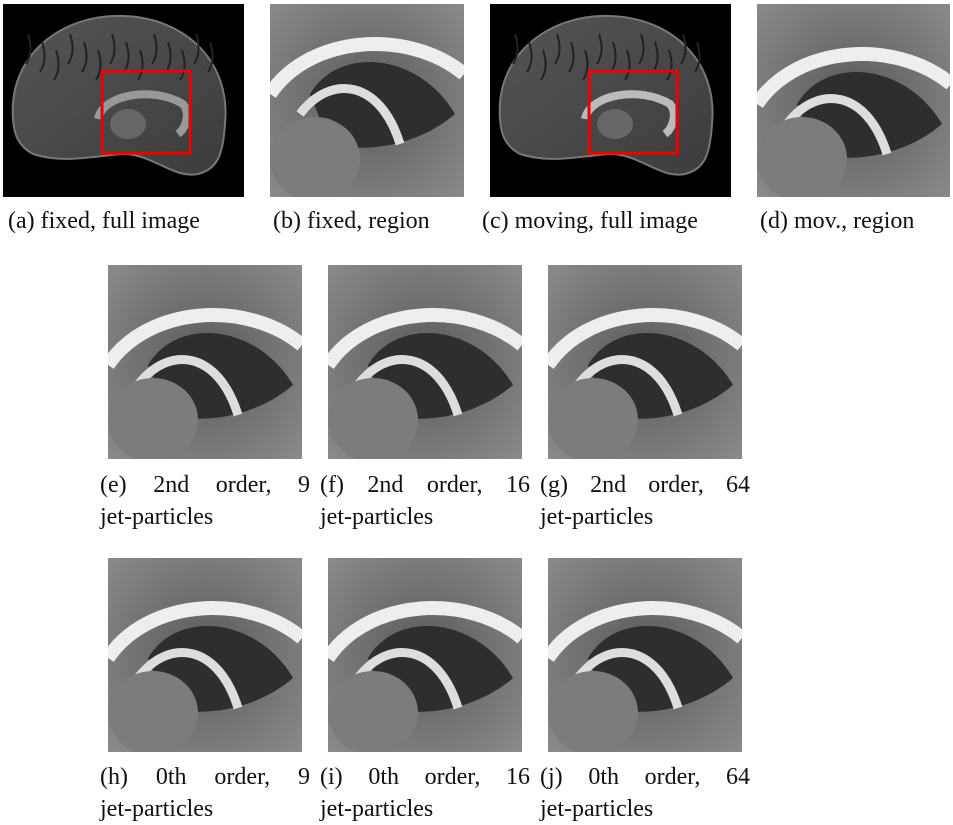 Image resolution: width=953 pixels, height=825 pixels. I want to click on caption: (g) 2nd order, 64 jet-particles, so click(645, 501).